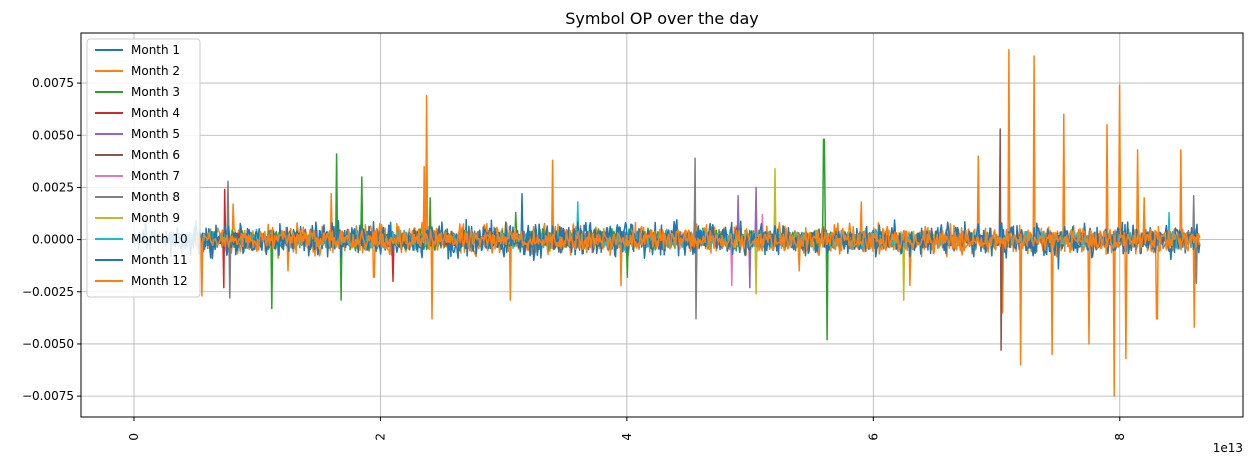 The image size is (1251, 468). I want to click on y-tick-label: −0.0075, so click(48, 396).